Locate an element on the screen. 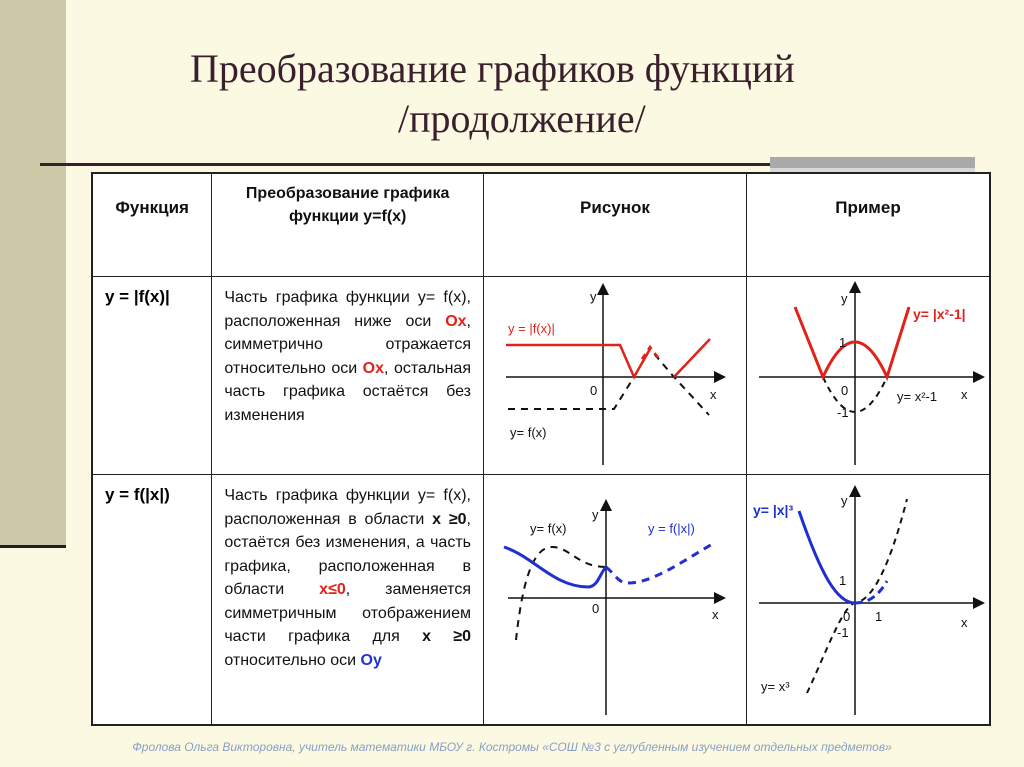 This screenshot has height=767, width=1024. title-rule is located at coordinates (507, 164).